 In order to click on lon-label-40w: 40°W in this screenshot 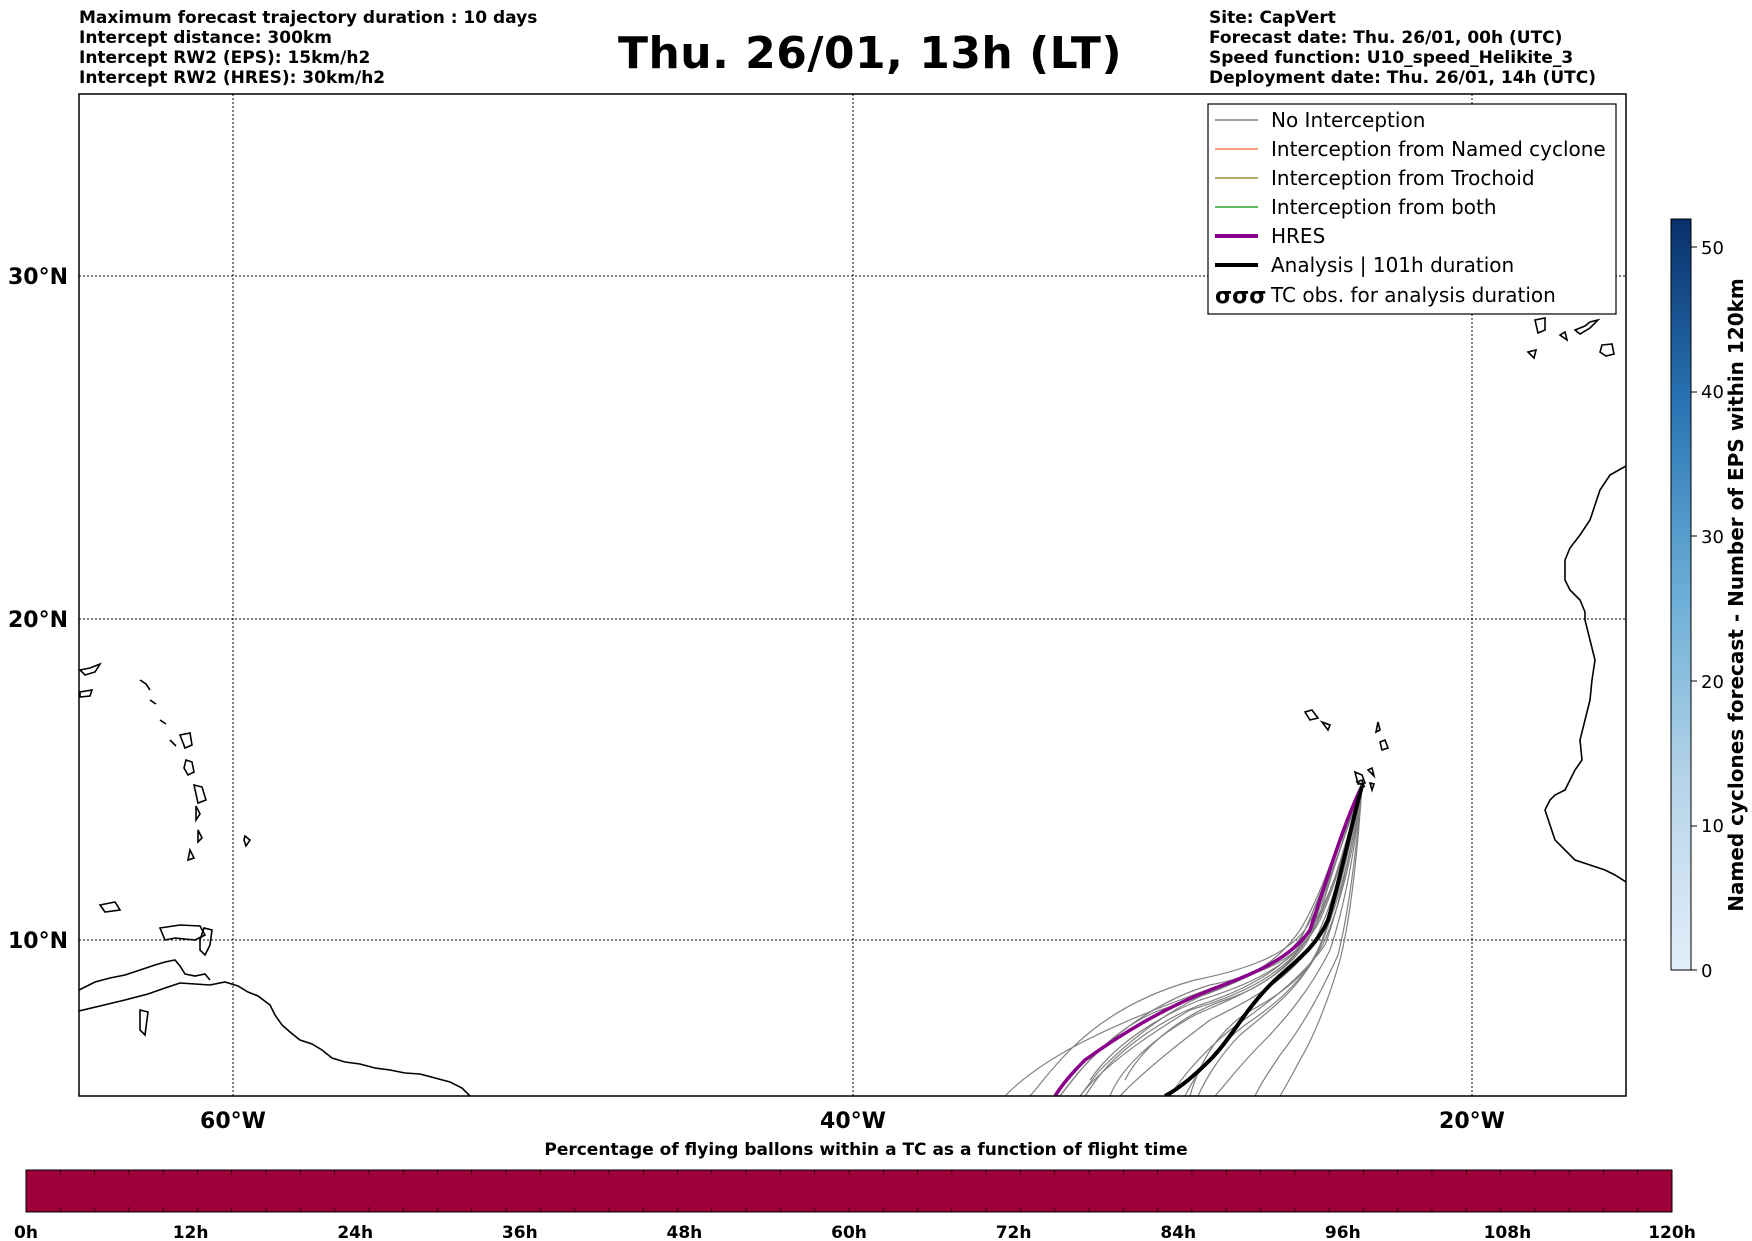, I will do `click(853, 1121)`.